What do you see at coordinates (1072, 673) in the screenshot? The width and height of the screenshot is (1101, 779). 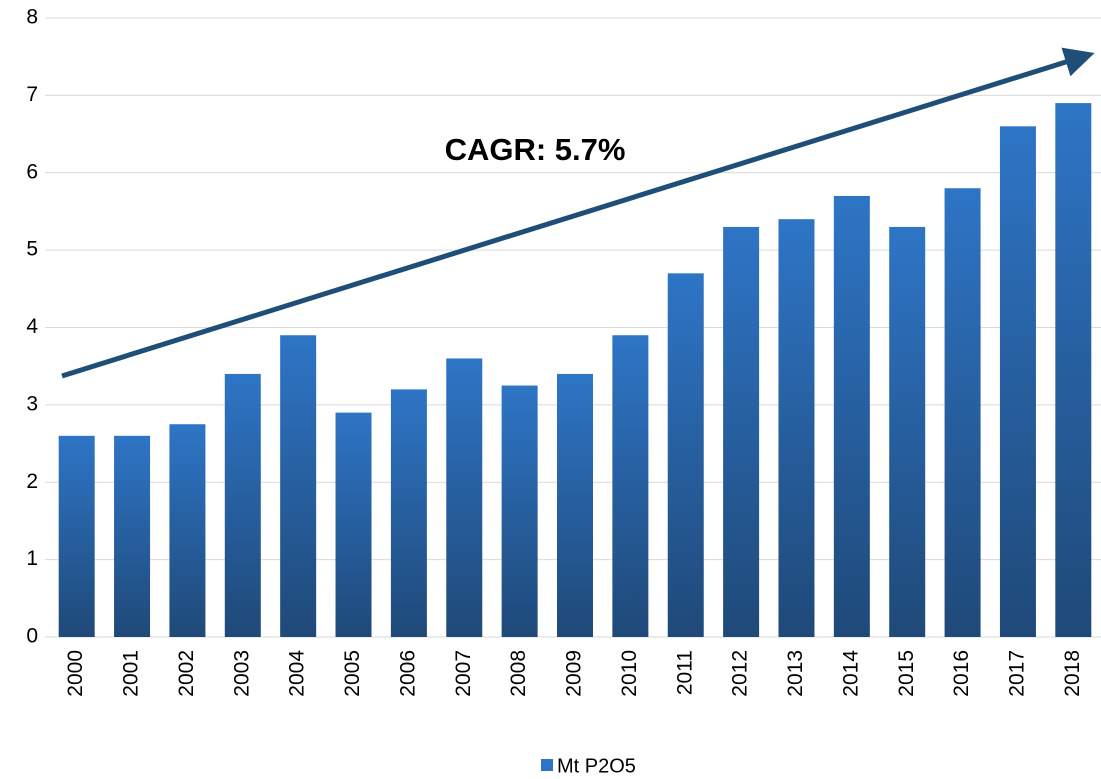 I see `x-tick-label: 2018` at bounding box center [1072, 673].